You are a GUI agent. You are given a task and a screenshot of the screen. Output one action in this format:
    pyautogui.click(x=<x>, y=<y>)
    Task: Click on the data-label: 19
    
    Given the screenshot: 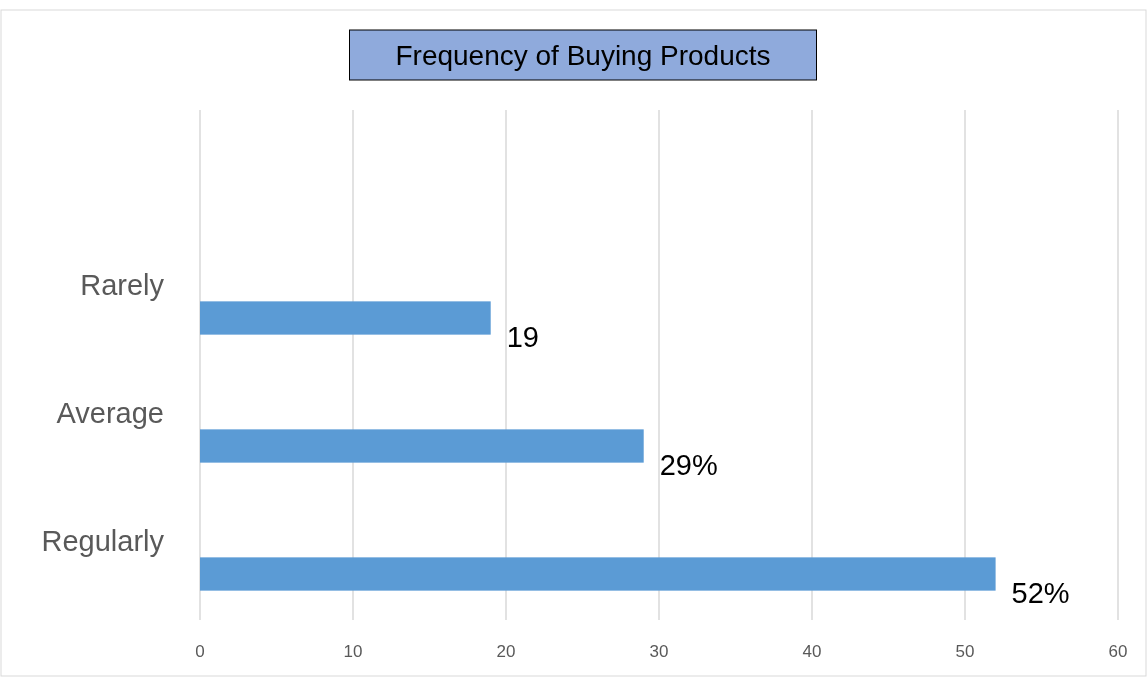 What is the action you would take?
    pyautogui.click(x=522, y=336)
    